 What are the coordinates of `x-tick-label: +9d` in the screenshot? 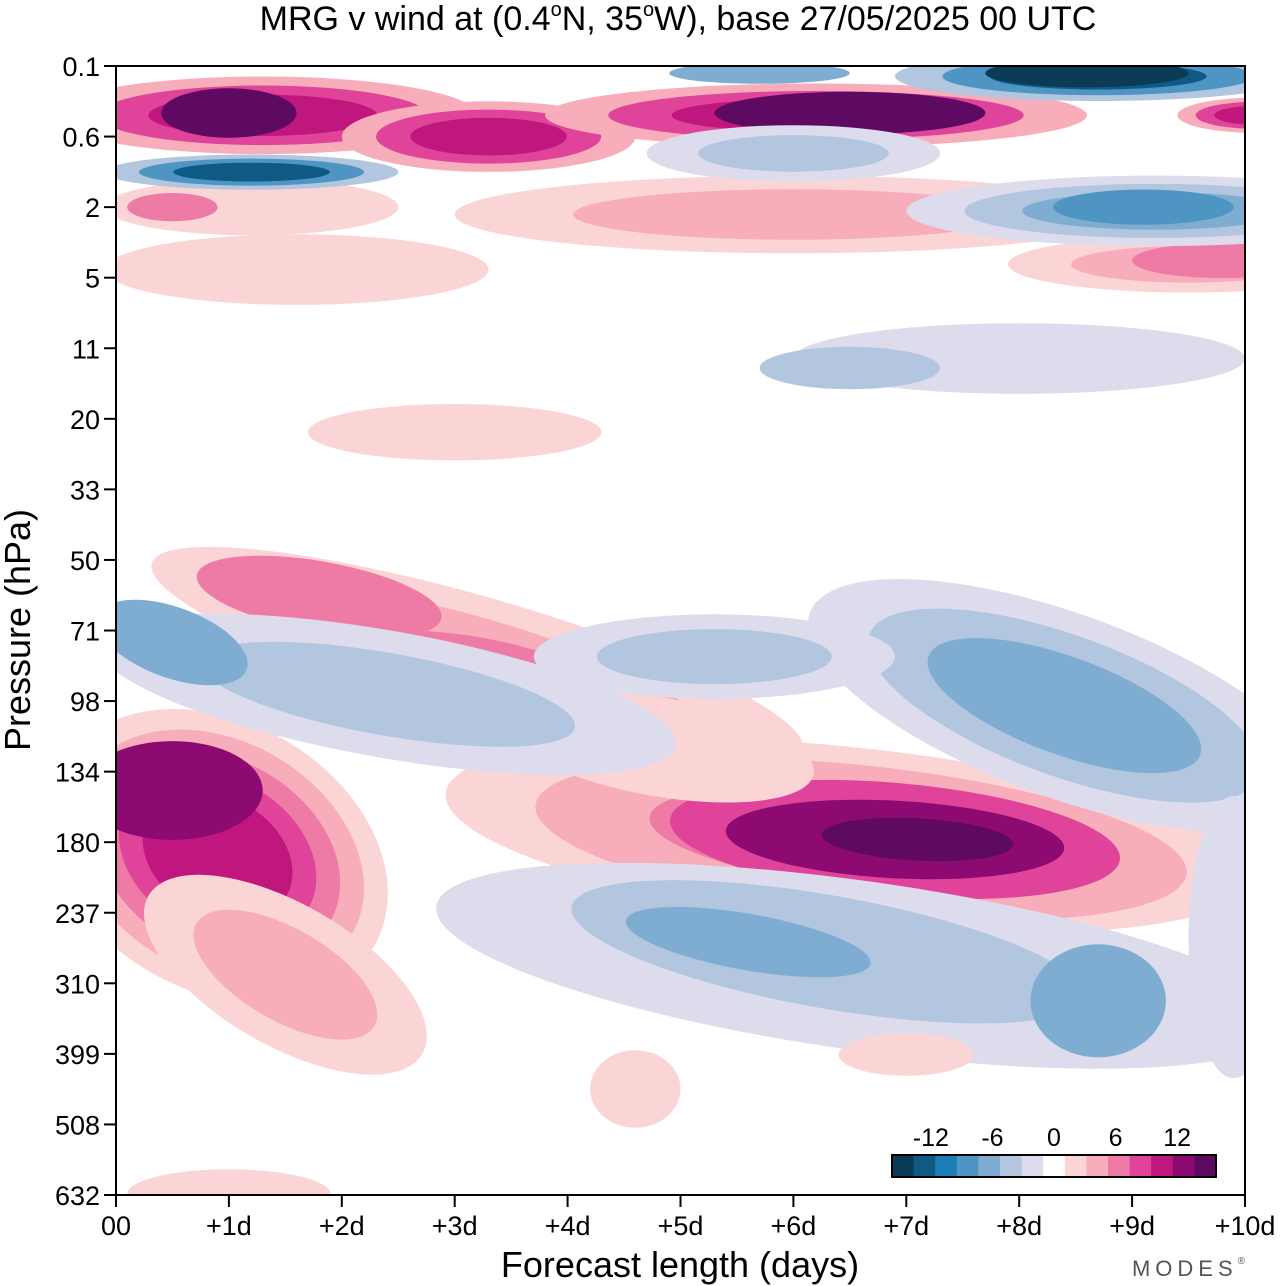 It's located at (1132, 1226).